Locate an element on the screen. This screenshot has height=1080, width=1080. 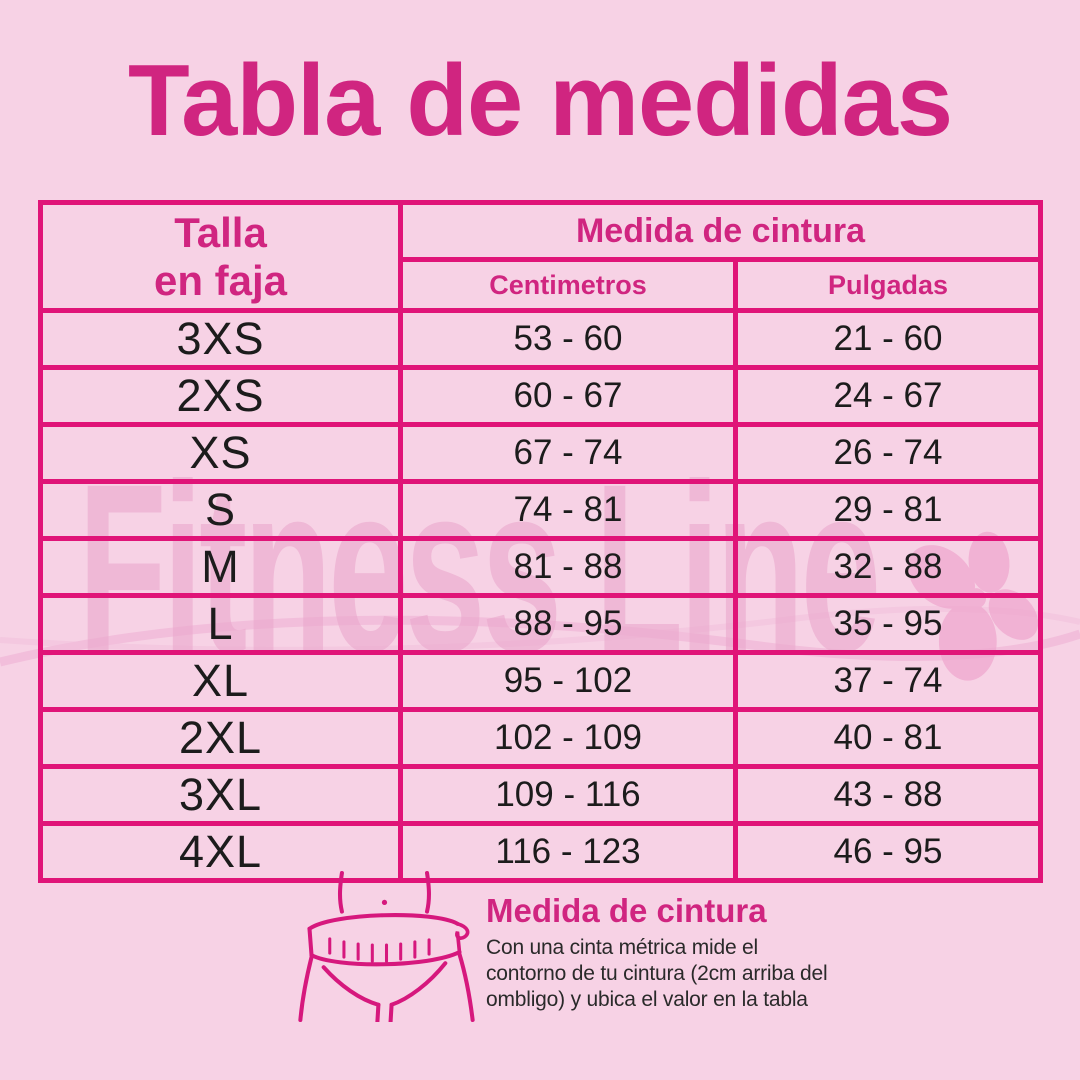
cm-cell: 88 - 95 is located at coordinates (568, 624).